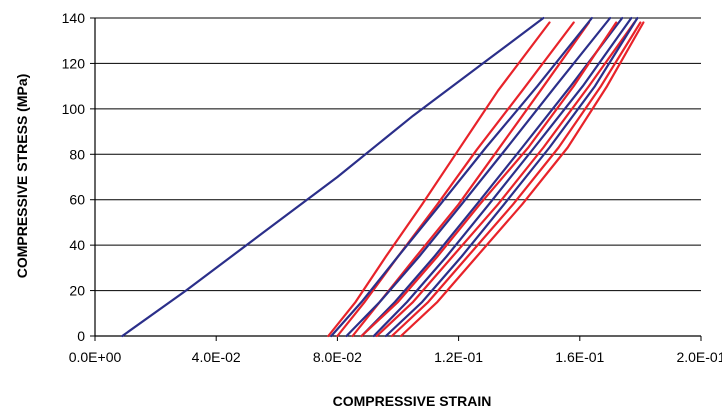 Image resolution: width=722 pixels, height=416 pixels. Describe the element at coordinates (22, 176) in the screenshot. I see `y-axis-title: COMPRESSIVE STRESS (MPa)` at that location.